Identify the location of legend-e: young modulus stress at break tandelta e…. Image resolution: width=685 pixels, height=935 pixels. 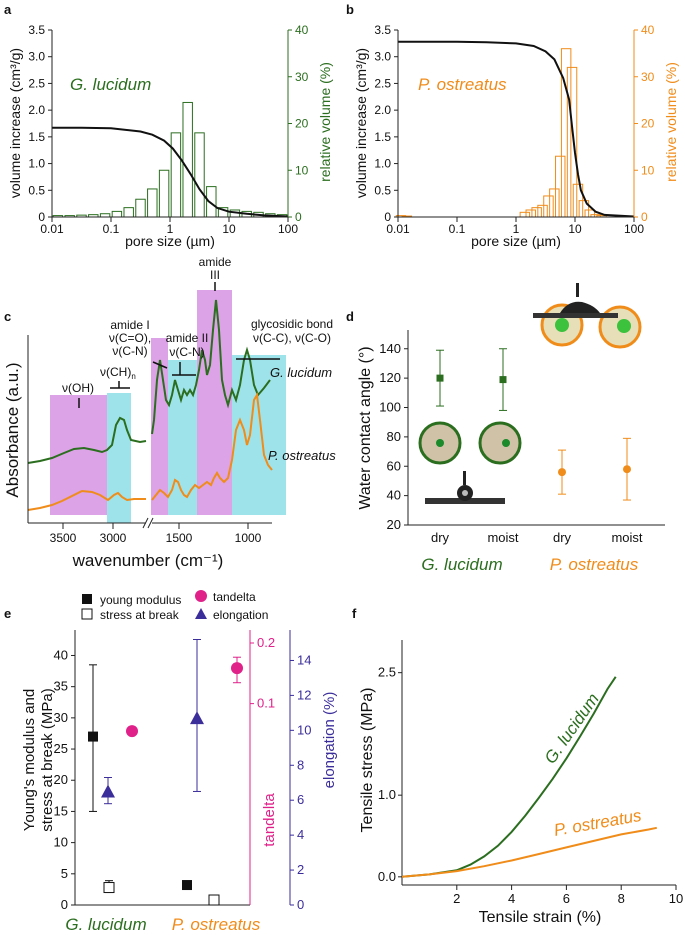
(174, 606).